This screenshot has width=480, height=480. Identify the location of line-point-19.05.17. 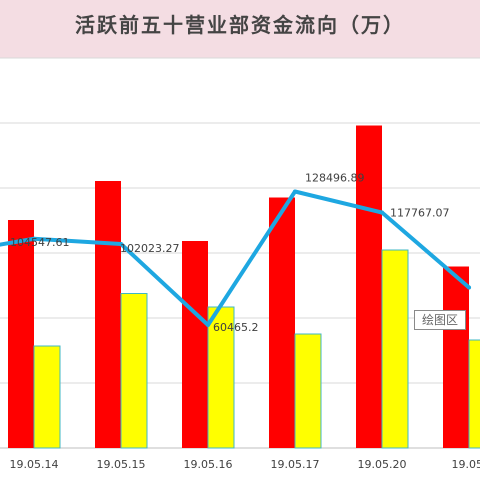
(295, 191).